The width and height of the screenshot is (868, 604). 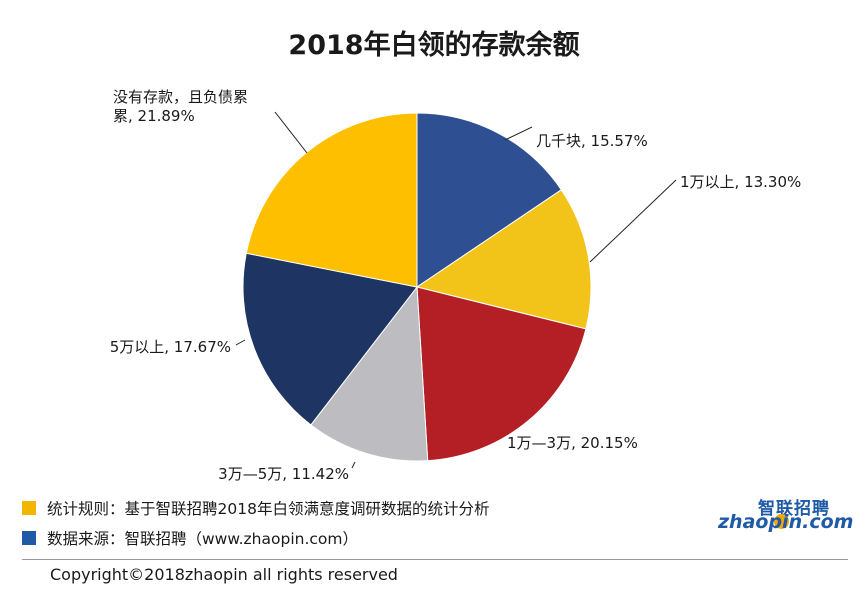 I want to click on slice-over-50k-leader, so click(x=240, y=342).